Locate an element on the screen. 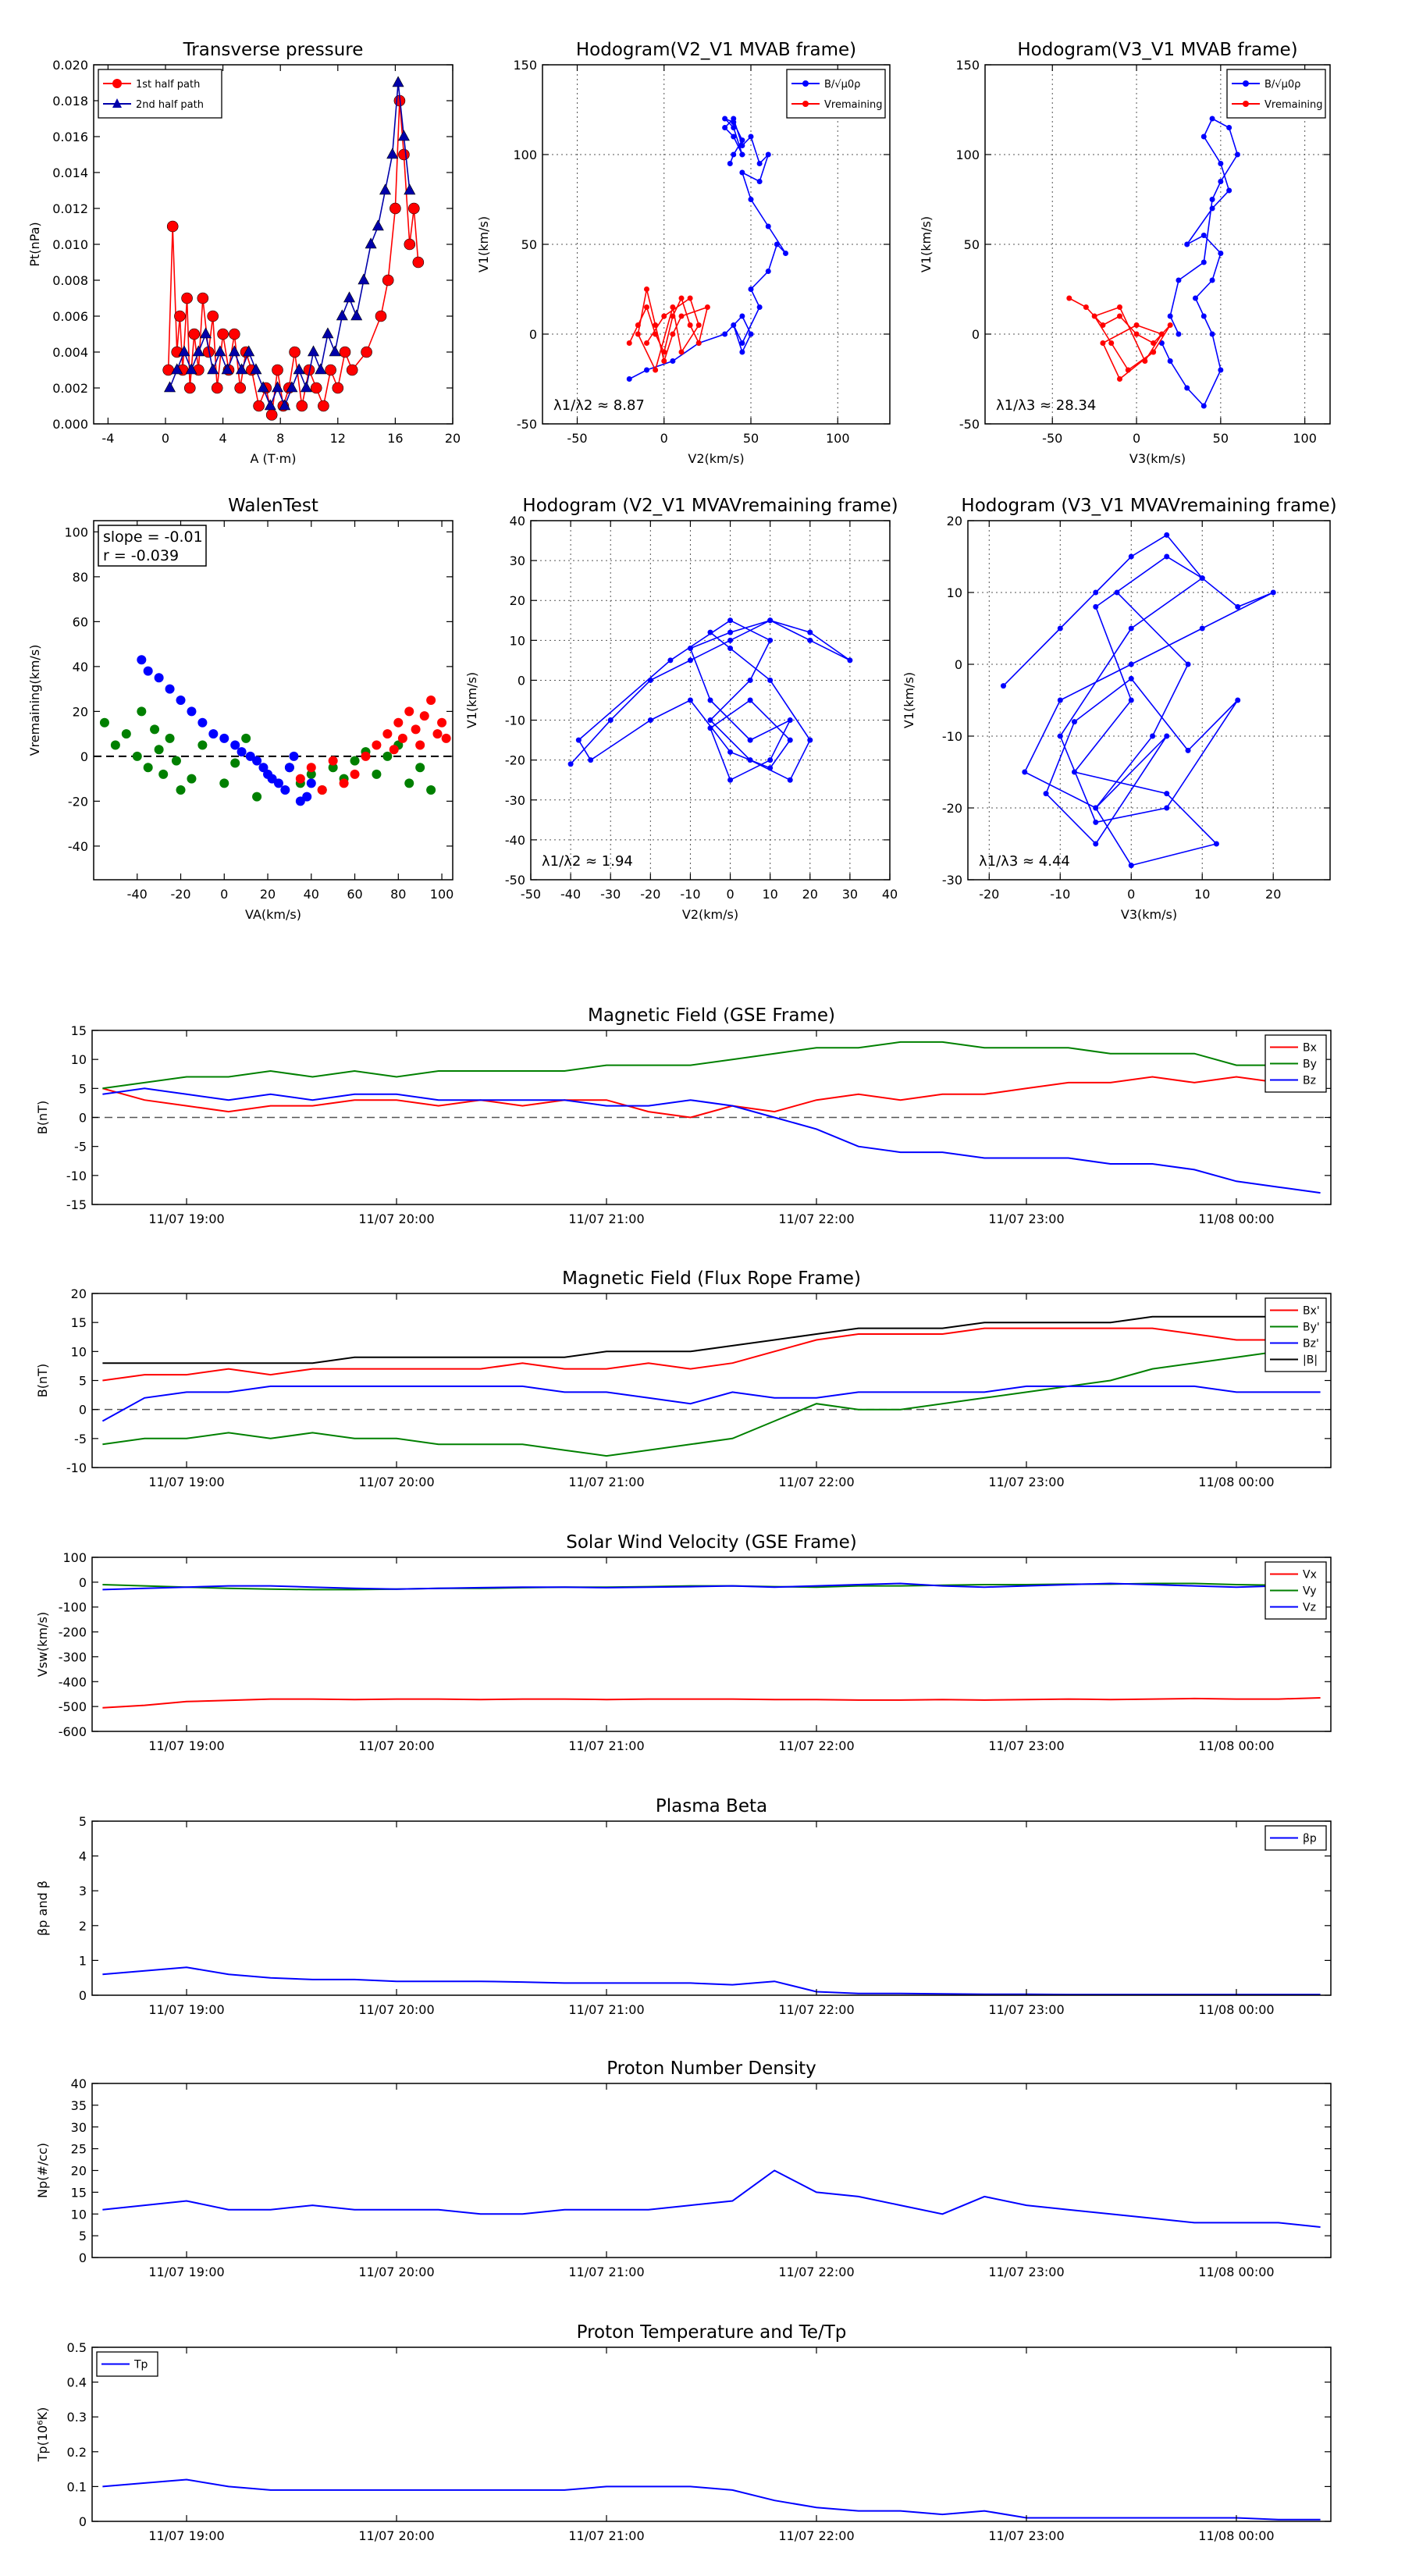  y-tick-label: -20 is located at coordinates (952, 808).